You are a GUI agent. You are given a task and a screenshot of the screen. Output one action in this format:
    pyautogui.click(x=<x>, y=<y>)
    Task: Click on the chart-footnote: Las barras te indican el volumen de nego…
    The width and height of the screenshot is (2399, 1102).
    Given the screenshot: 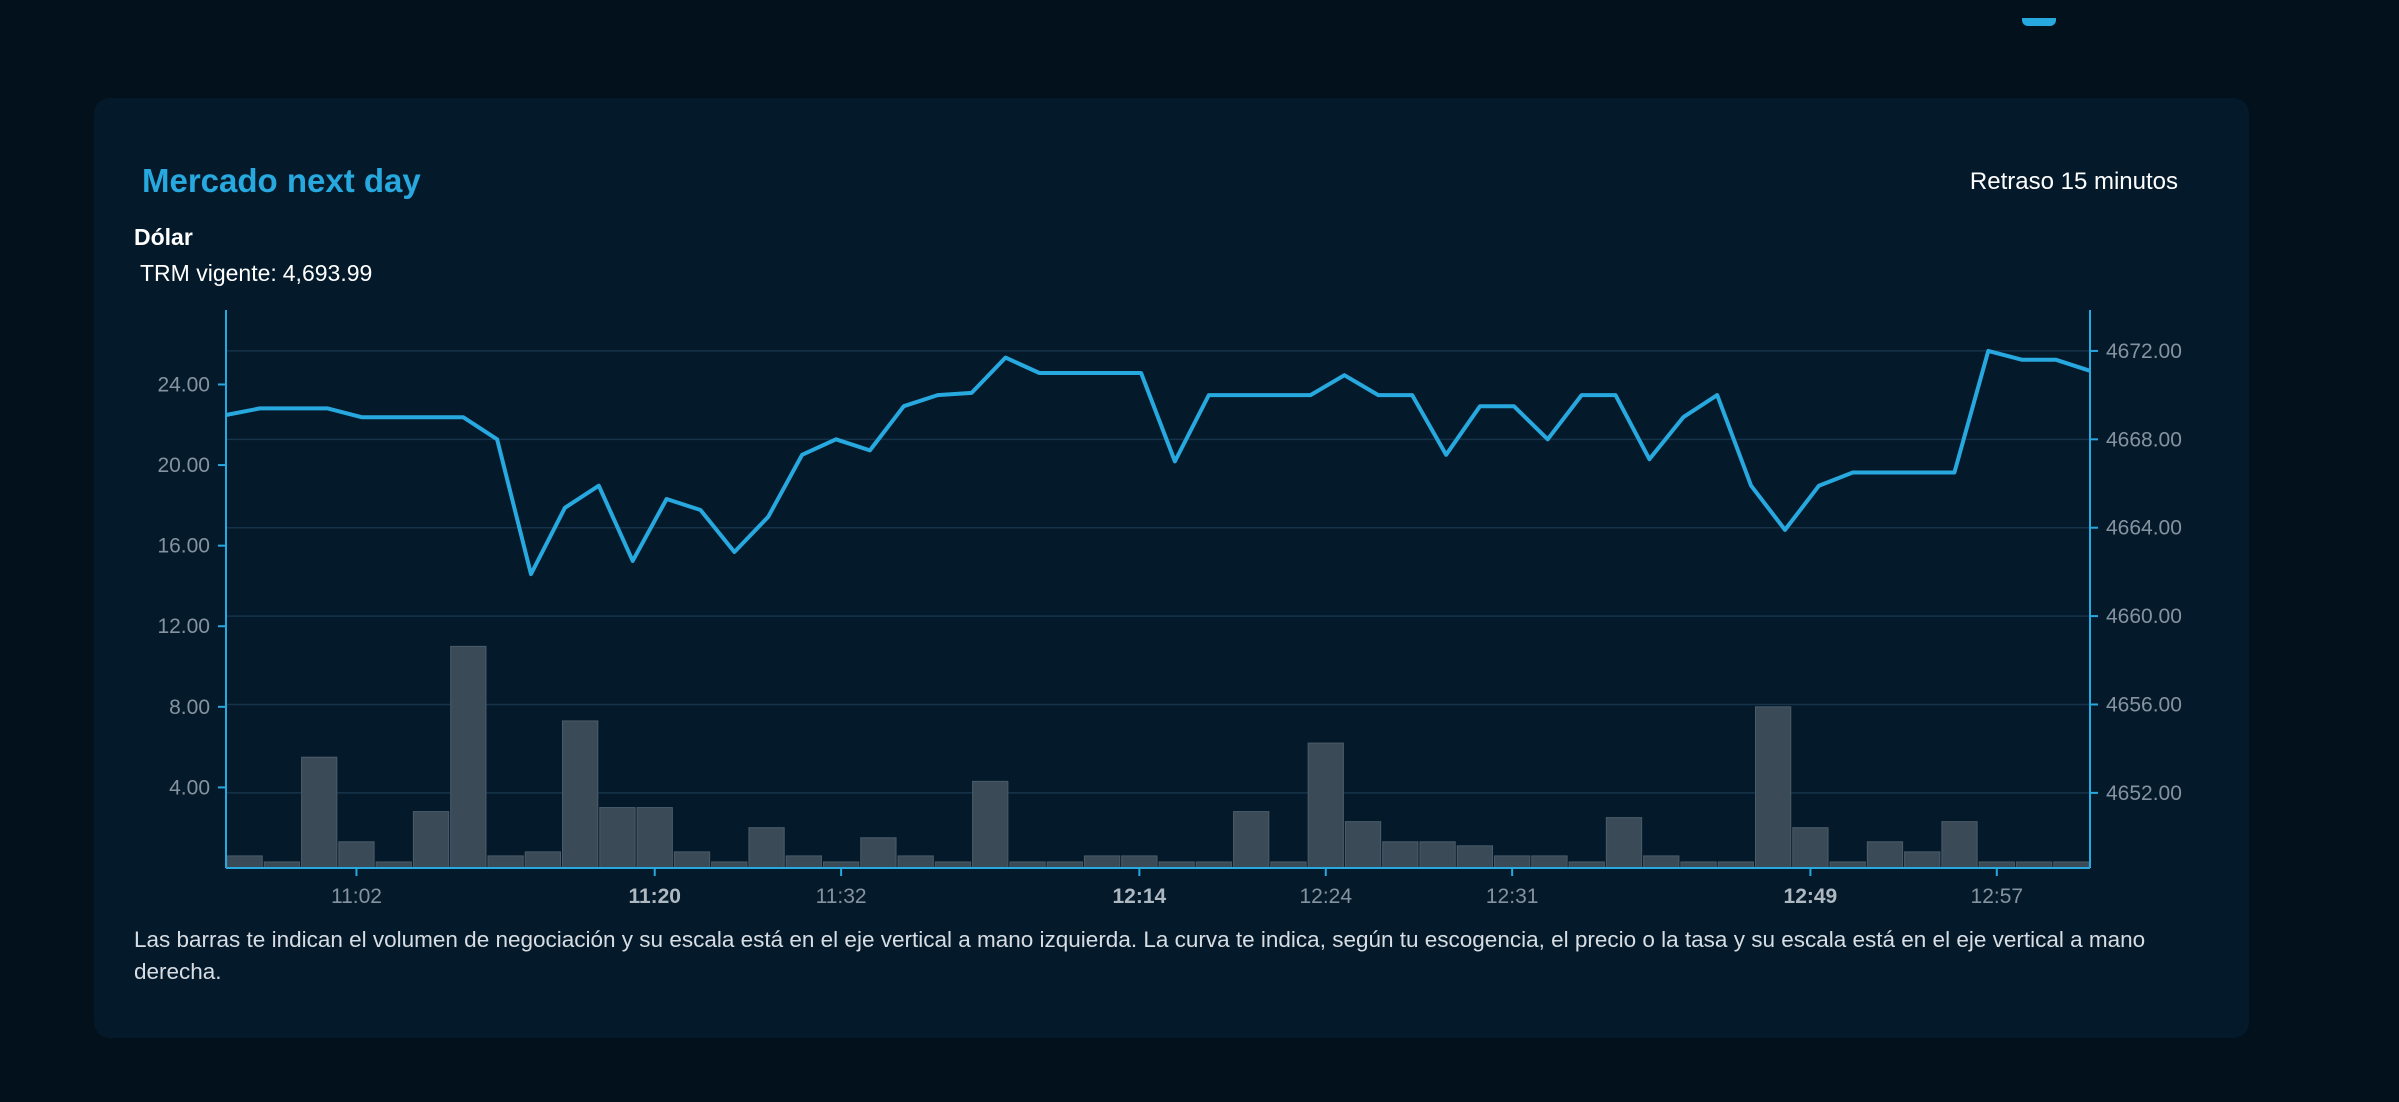 What is the action you would take?
    pyautogui.click(x=1140, y=955)
    